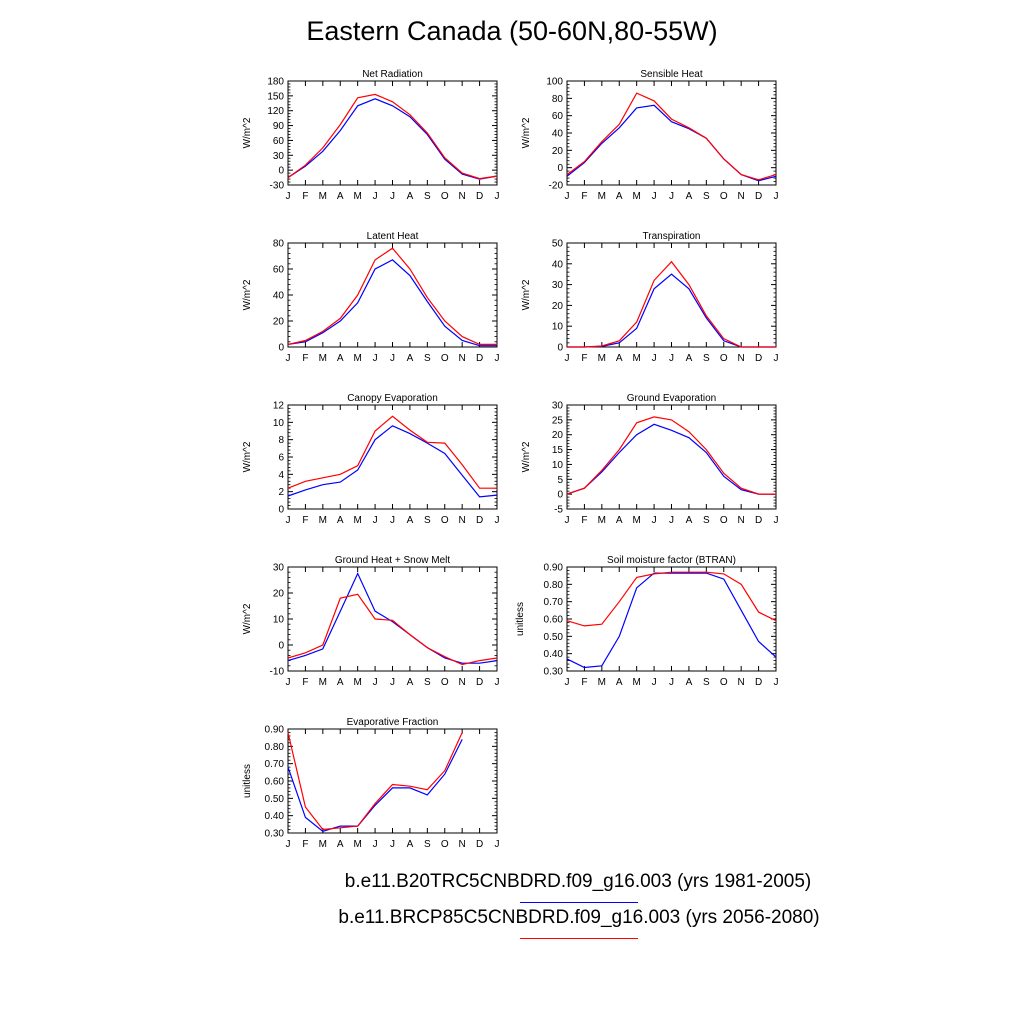 The width and height of the screenshot is (1024, 1024). What do you see at coordinates (462, 196) in the screenshot?
I see `x-tick-label: N` at bounding box center [462, 196].